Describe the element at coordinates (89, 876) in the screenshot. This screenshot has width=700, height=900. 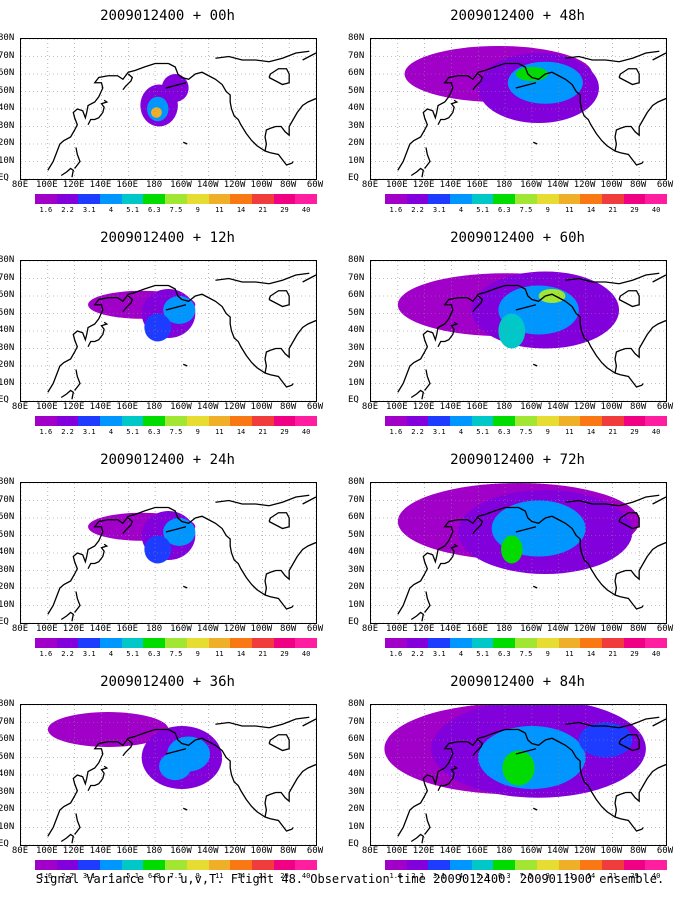
I see `colorbar-label: 3.1` at that location.